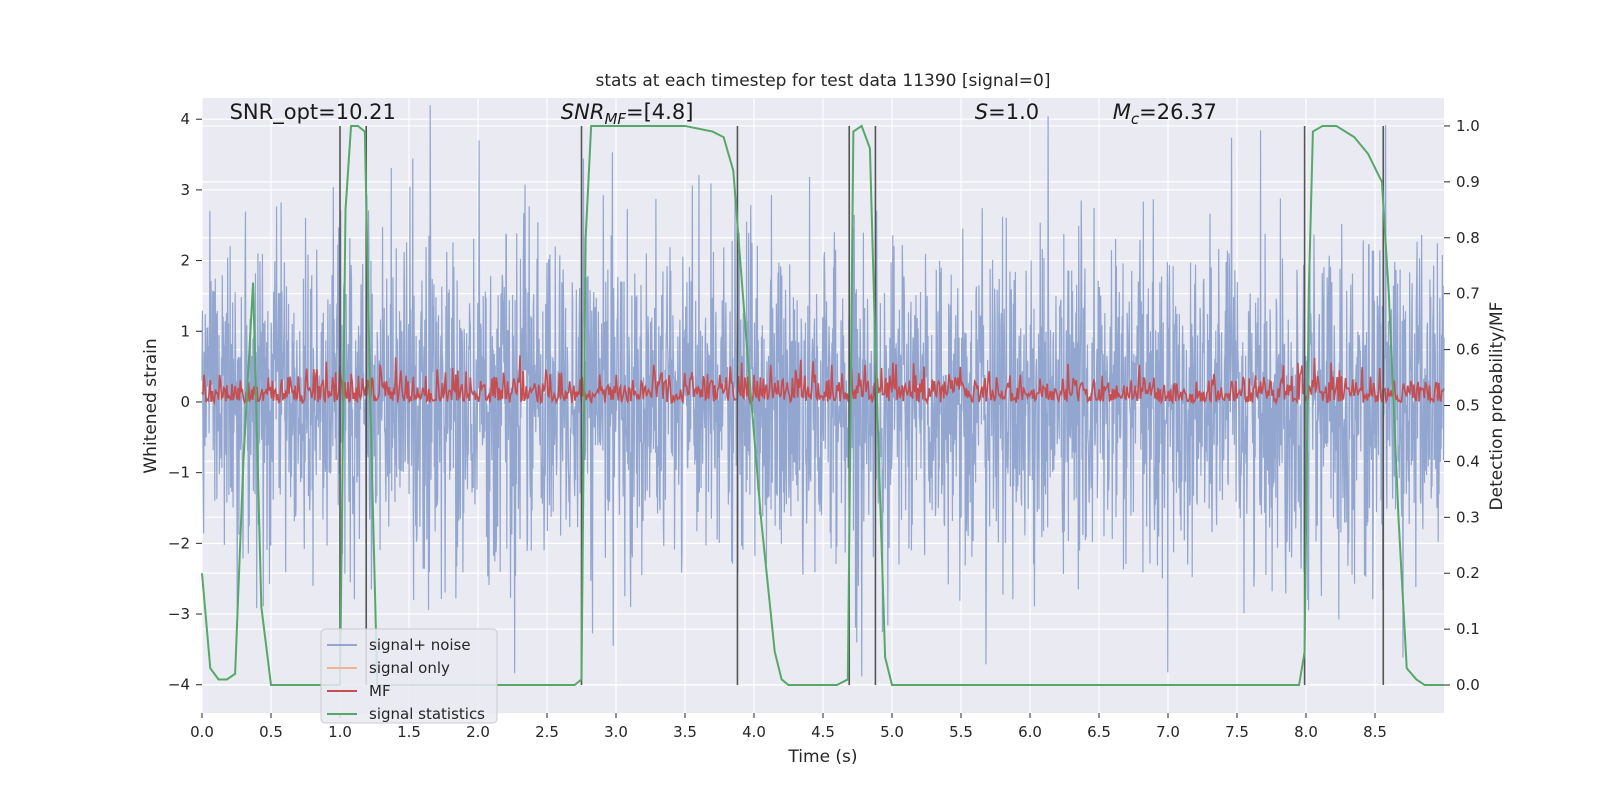 This screenshot has width=1600, height=800. Describe the element at coordinates (616, 732) in the screenshot. I see `x-tick-label-6: 3.0` at that location.